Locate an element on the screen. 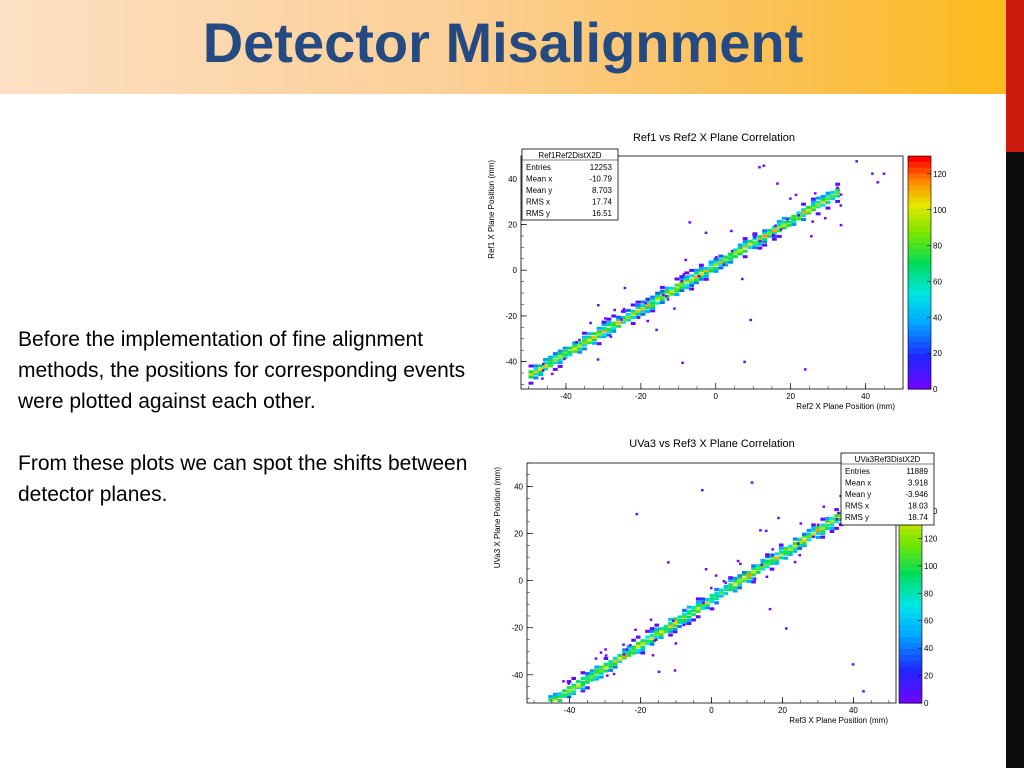 This screenshot has height=768, width=1024. stats-value: 18.74 is located at coordinates (918, 517).